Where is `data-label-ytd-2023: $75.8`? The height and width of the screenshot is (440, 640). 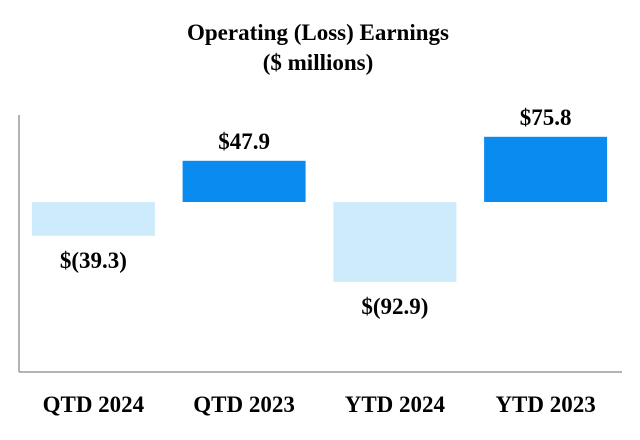
data-label-ytd-2023: $75.8 is located at coordinates (546, 117).